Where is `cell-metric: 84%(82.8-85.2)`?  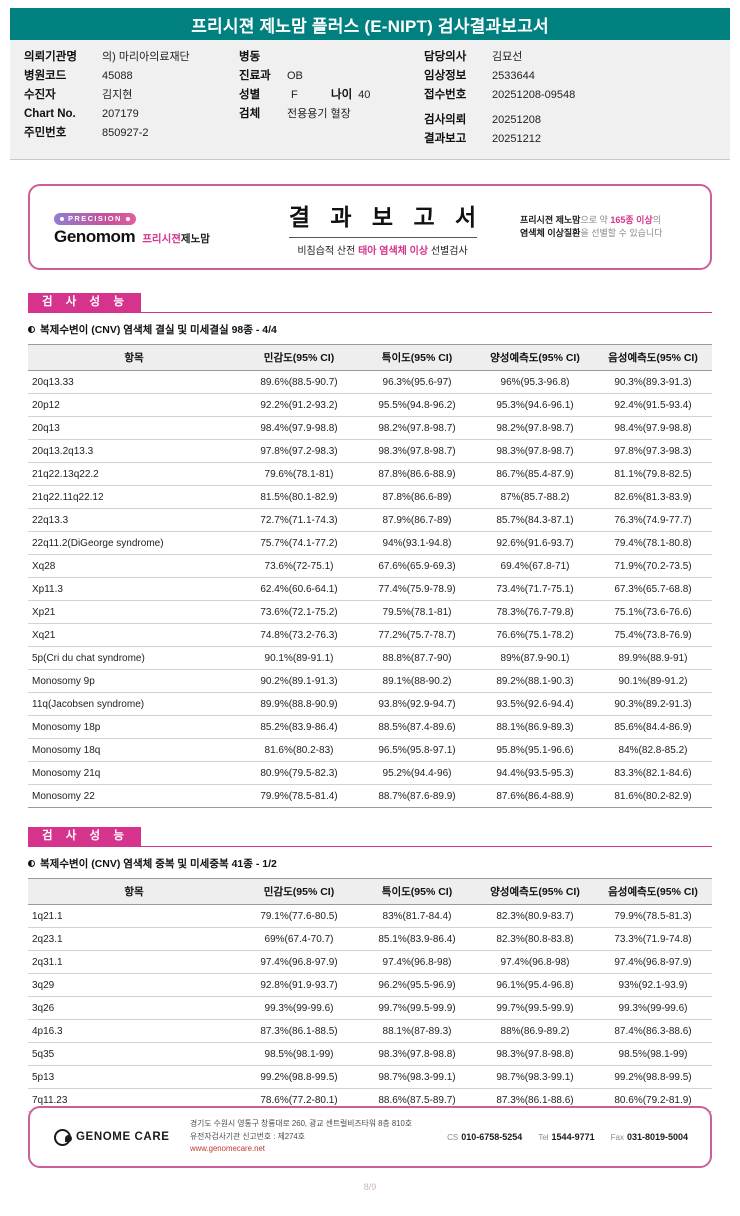 cell-metric: 84%(82.8-85.2) is located at coordinates (653, 750).